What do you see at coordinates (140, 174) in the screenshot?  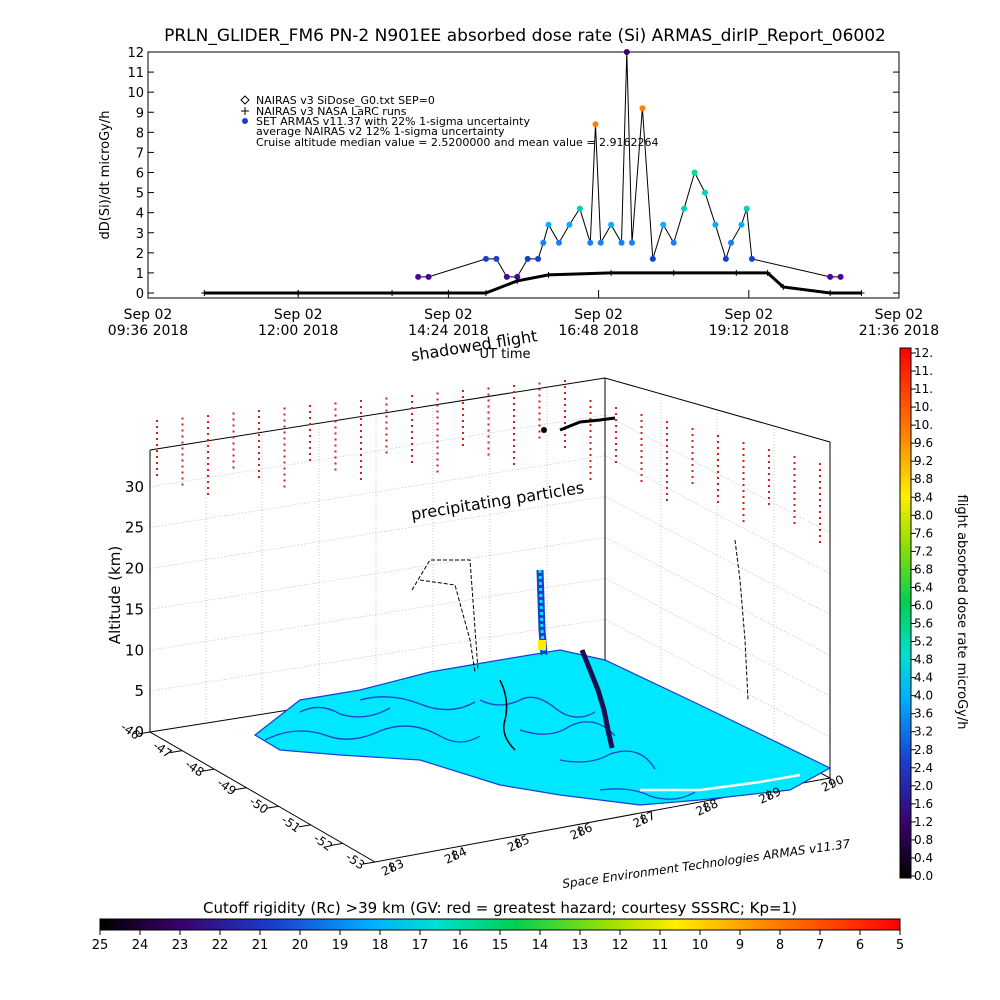 I see `y-tick-label: 6` at bounding box center [140, 174].